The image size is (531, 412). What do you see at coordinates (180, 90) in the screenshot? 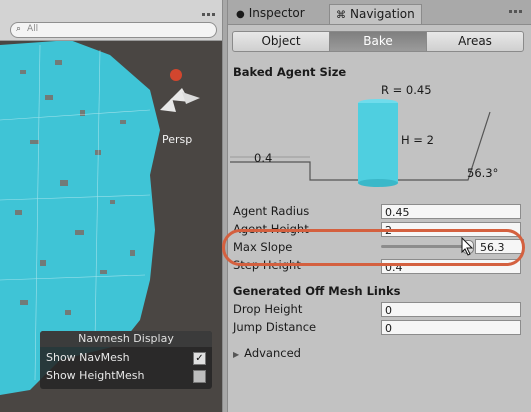
I see `scene-gizmo-icon` at bounding box center [180, 90].